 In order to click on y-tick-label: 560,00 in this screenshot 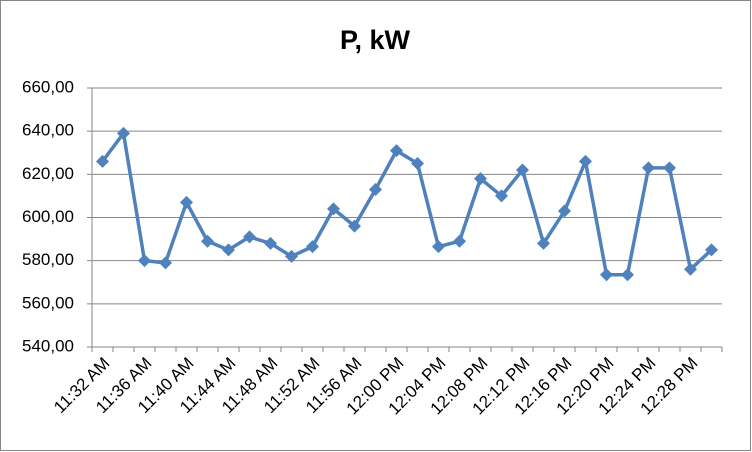, I will do `click(48, 302)`.